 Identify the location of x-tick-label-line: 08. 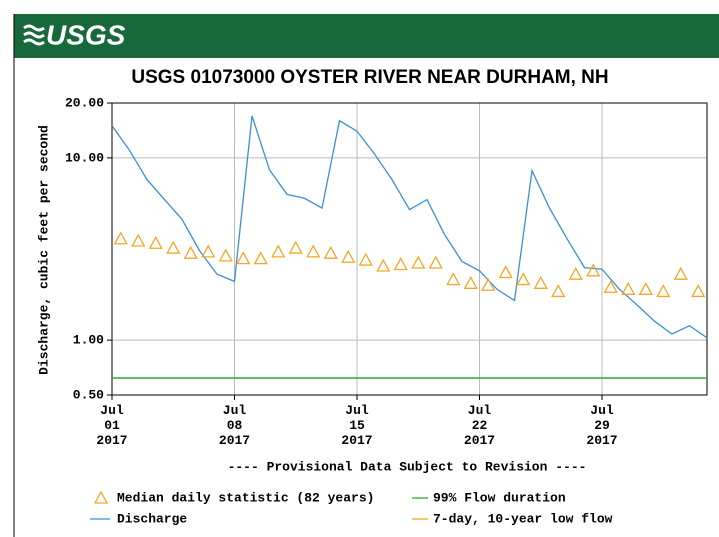
(235, 425).